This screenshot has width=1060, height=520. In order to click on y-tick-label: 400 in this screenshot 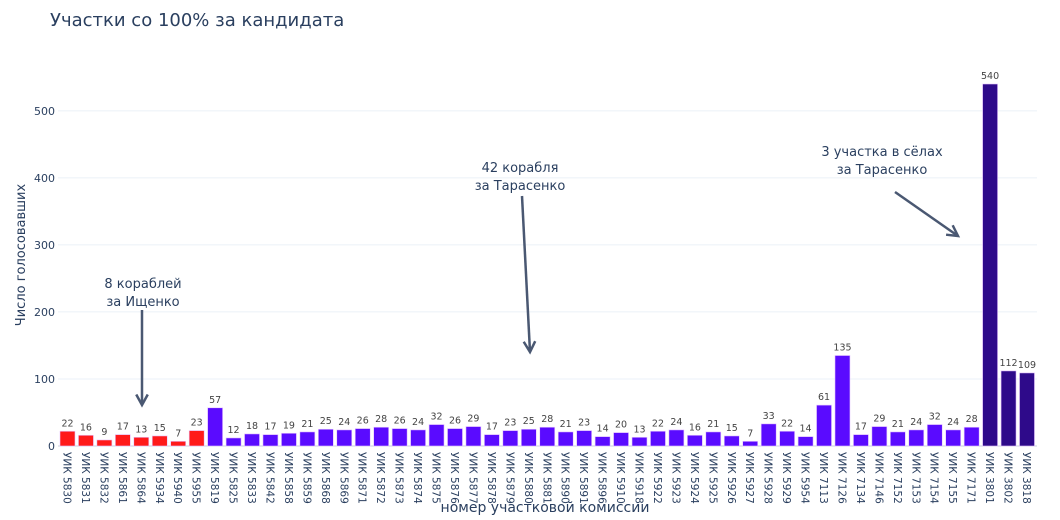, I will do `click(44, 178)`.